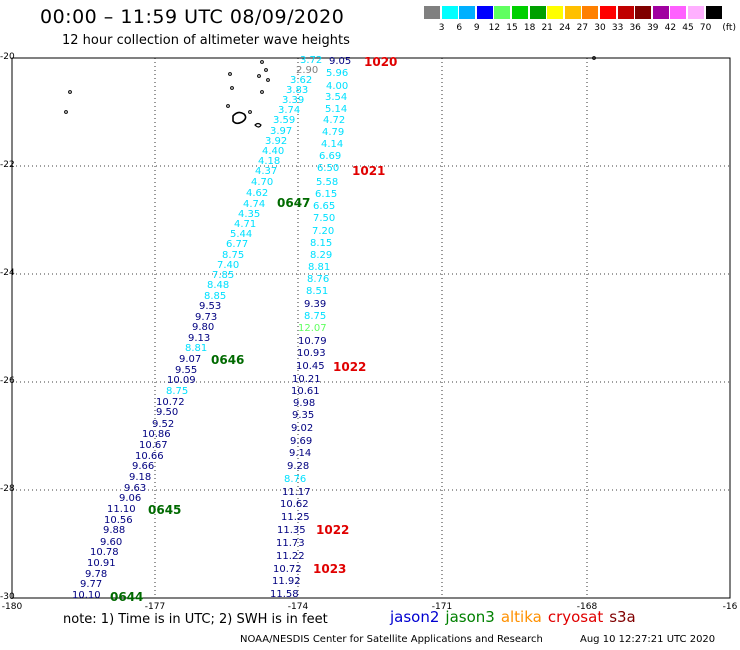 This screenshot has width=740, height=650. I want to click on wave-height-value: 9.02, so click(302, 428).